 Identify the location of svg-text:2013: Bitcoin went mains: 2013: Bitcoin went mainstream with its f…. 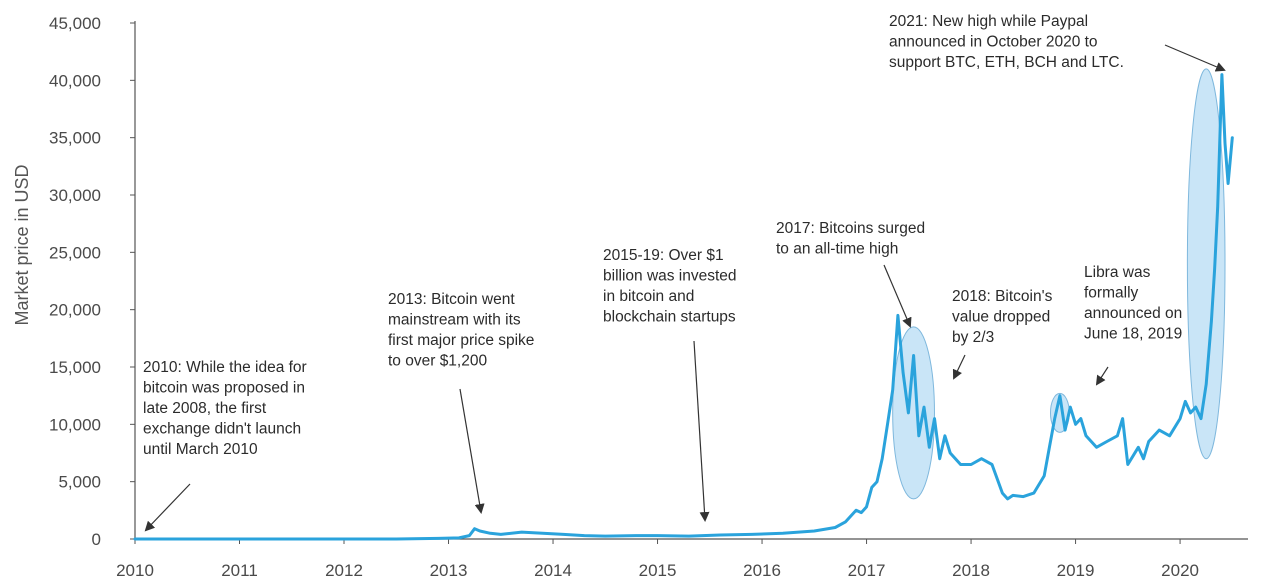
(463, 330).